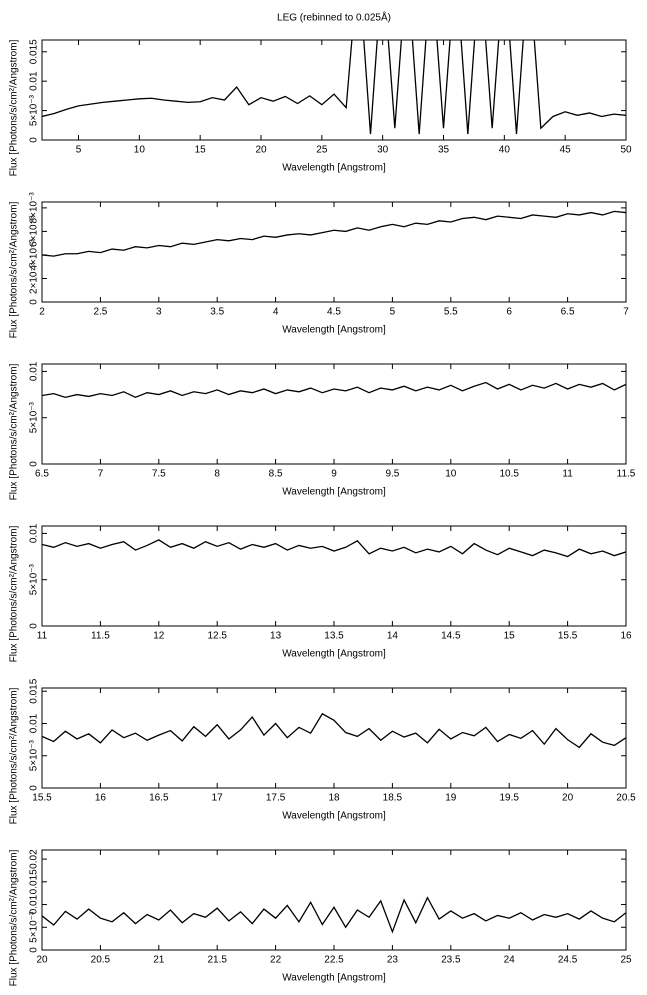 The height and width of the screenshot is (995, 647). Describe the element at coordinates (217, 636) in the screenshot. I see `x-tick-label: 12.5` at that location.